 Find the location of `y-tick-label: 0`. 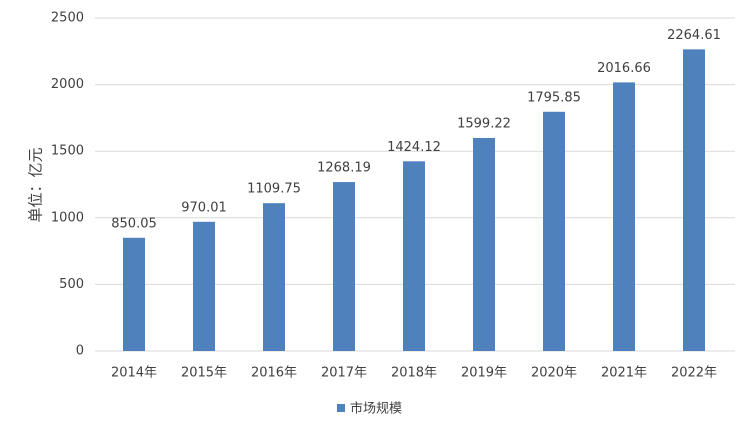

y-tick-label: 0 is located at coordinates (80, 351).